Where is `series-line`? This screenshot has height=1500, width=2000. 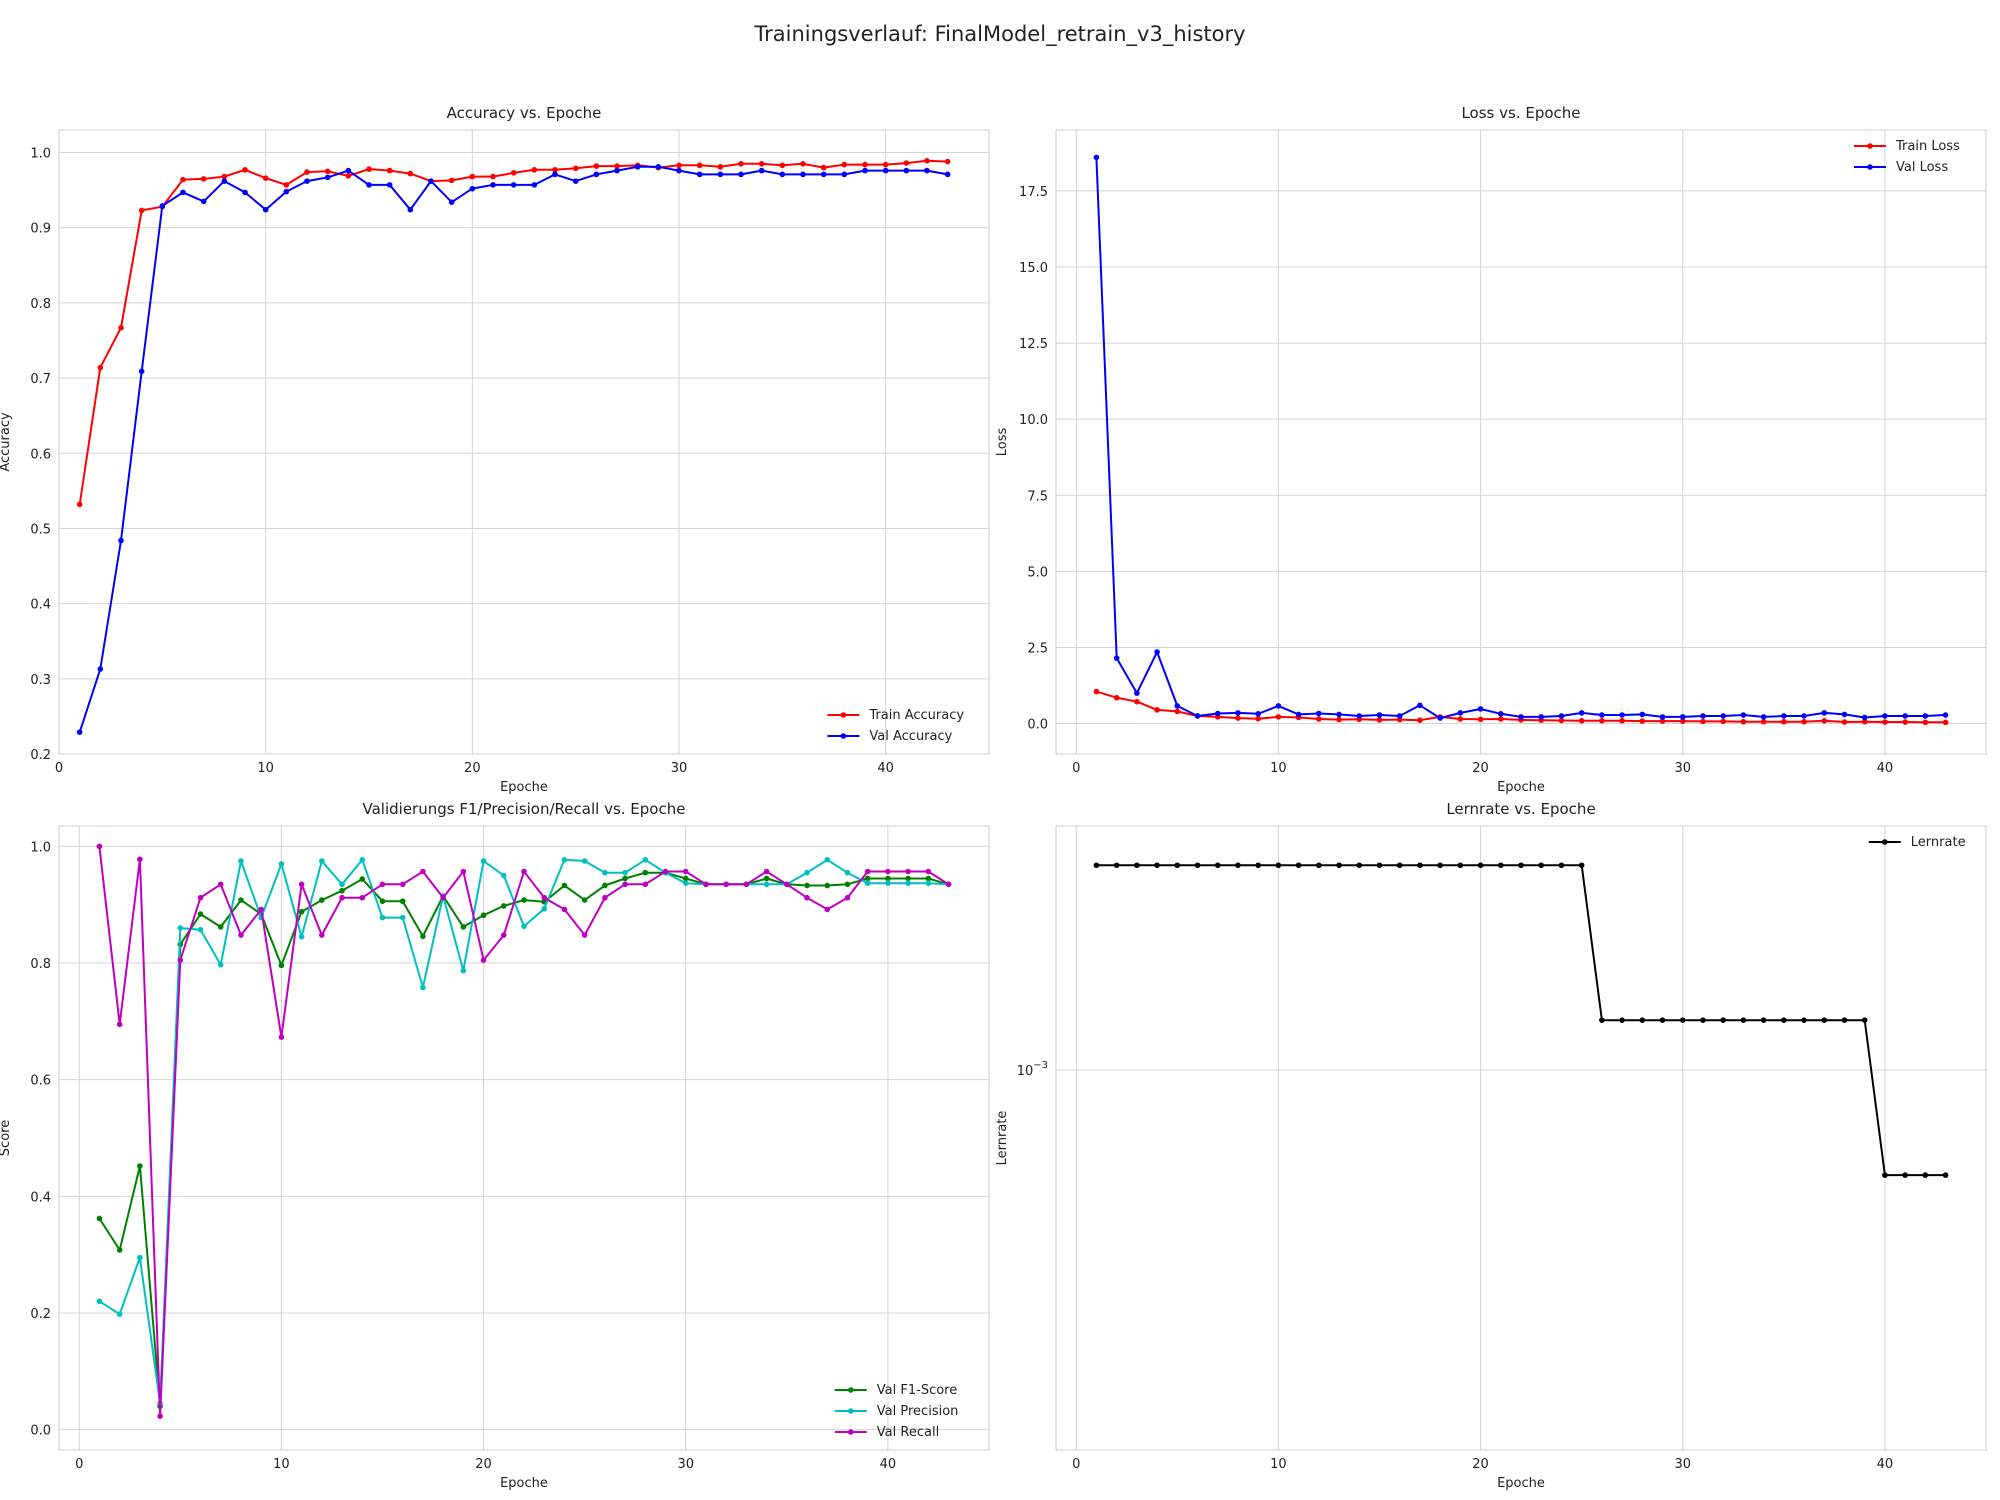 series-line is located at coordinates (1521, 1020).